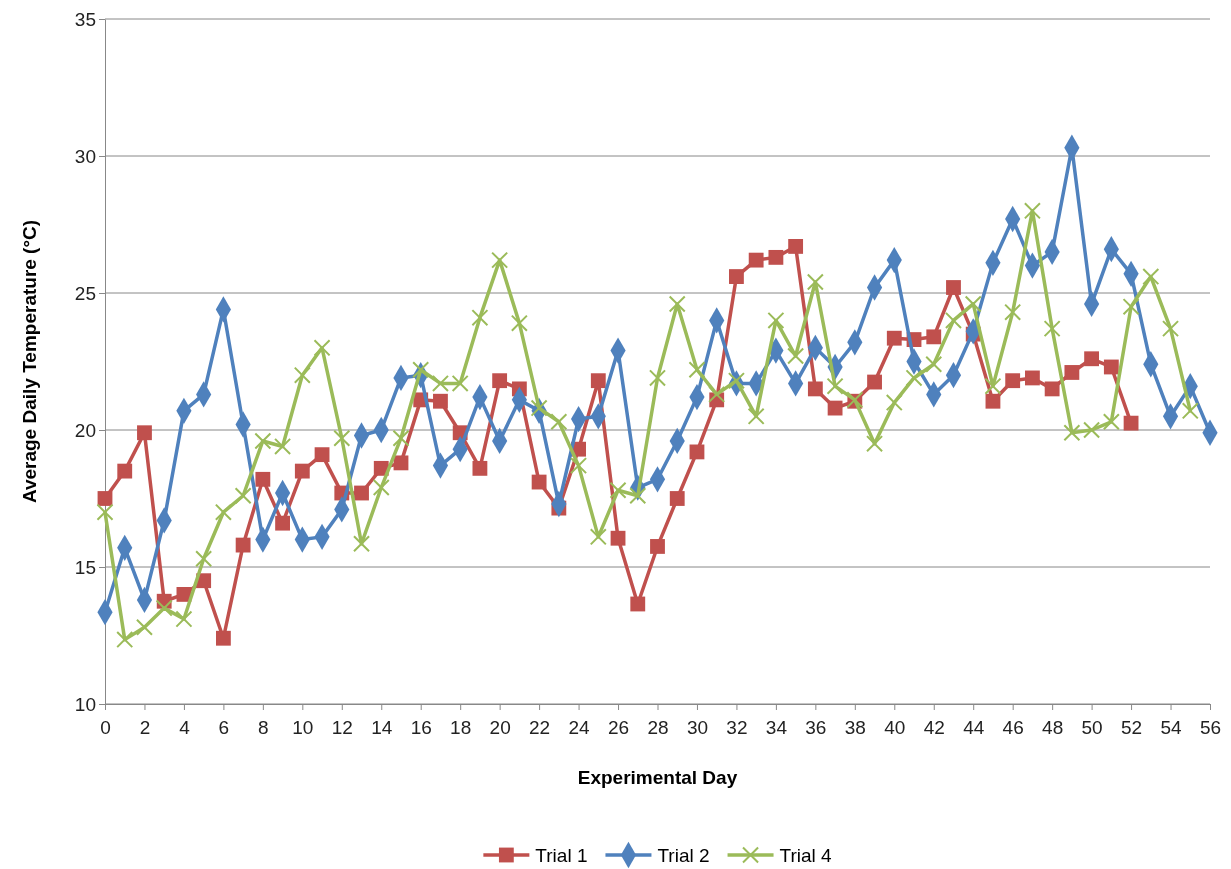  What do you see at coordinates (816, 727) in the screenshot?
I see `x-tick-label: 36` at bounding box center [816, 727].